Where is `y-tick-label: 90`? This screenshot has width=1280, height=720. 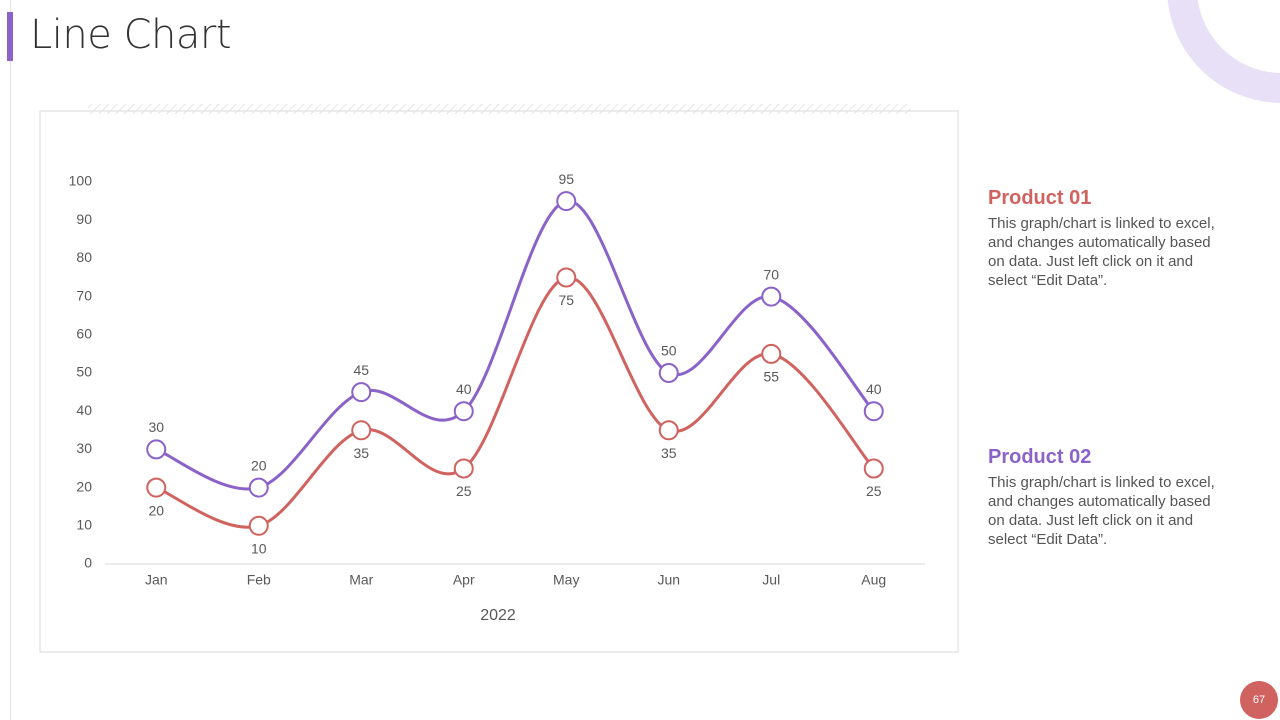 y-tick-label: 90 is located at coordinates (84, 219).